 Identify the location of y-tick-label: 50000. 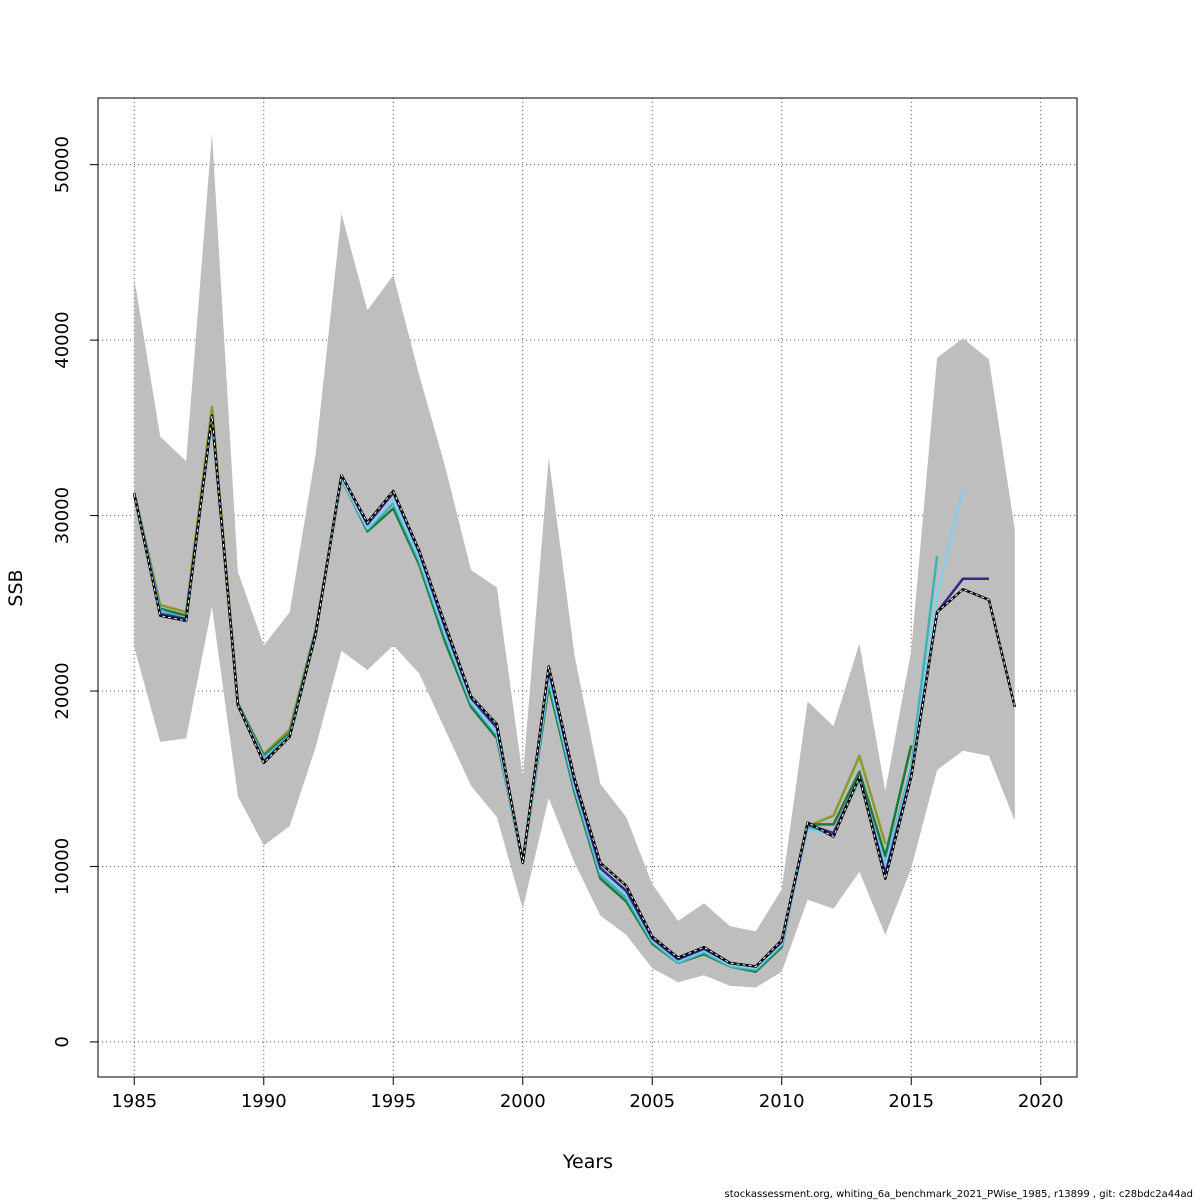
(62, 164).